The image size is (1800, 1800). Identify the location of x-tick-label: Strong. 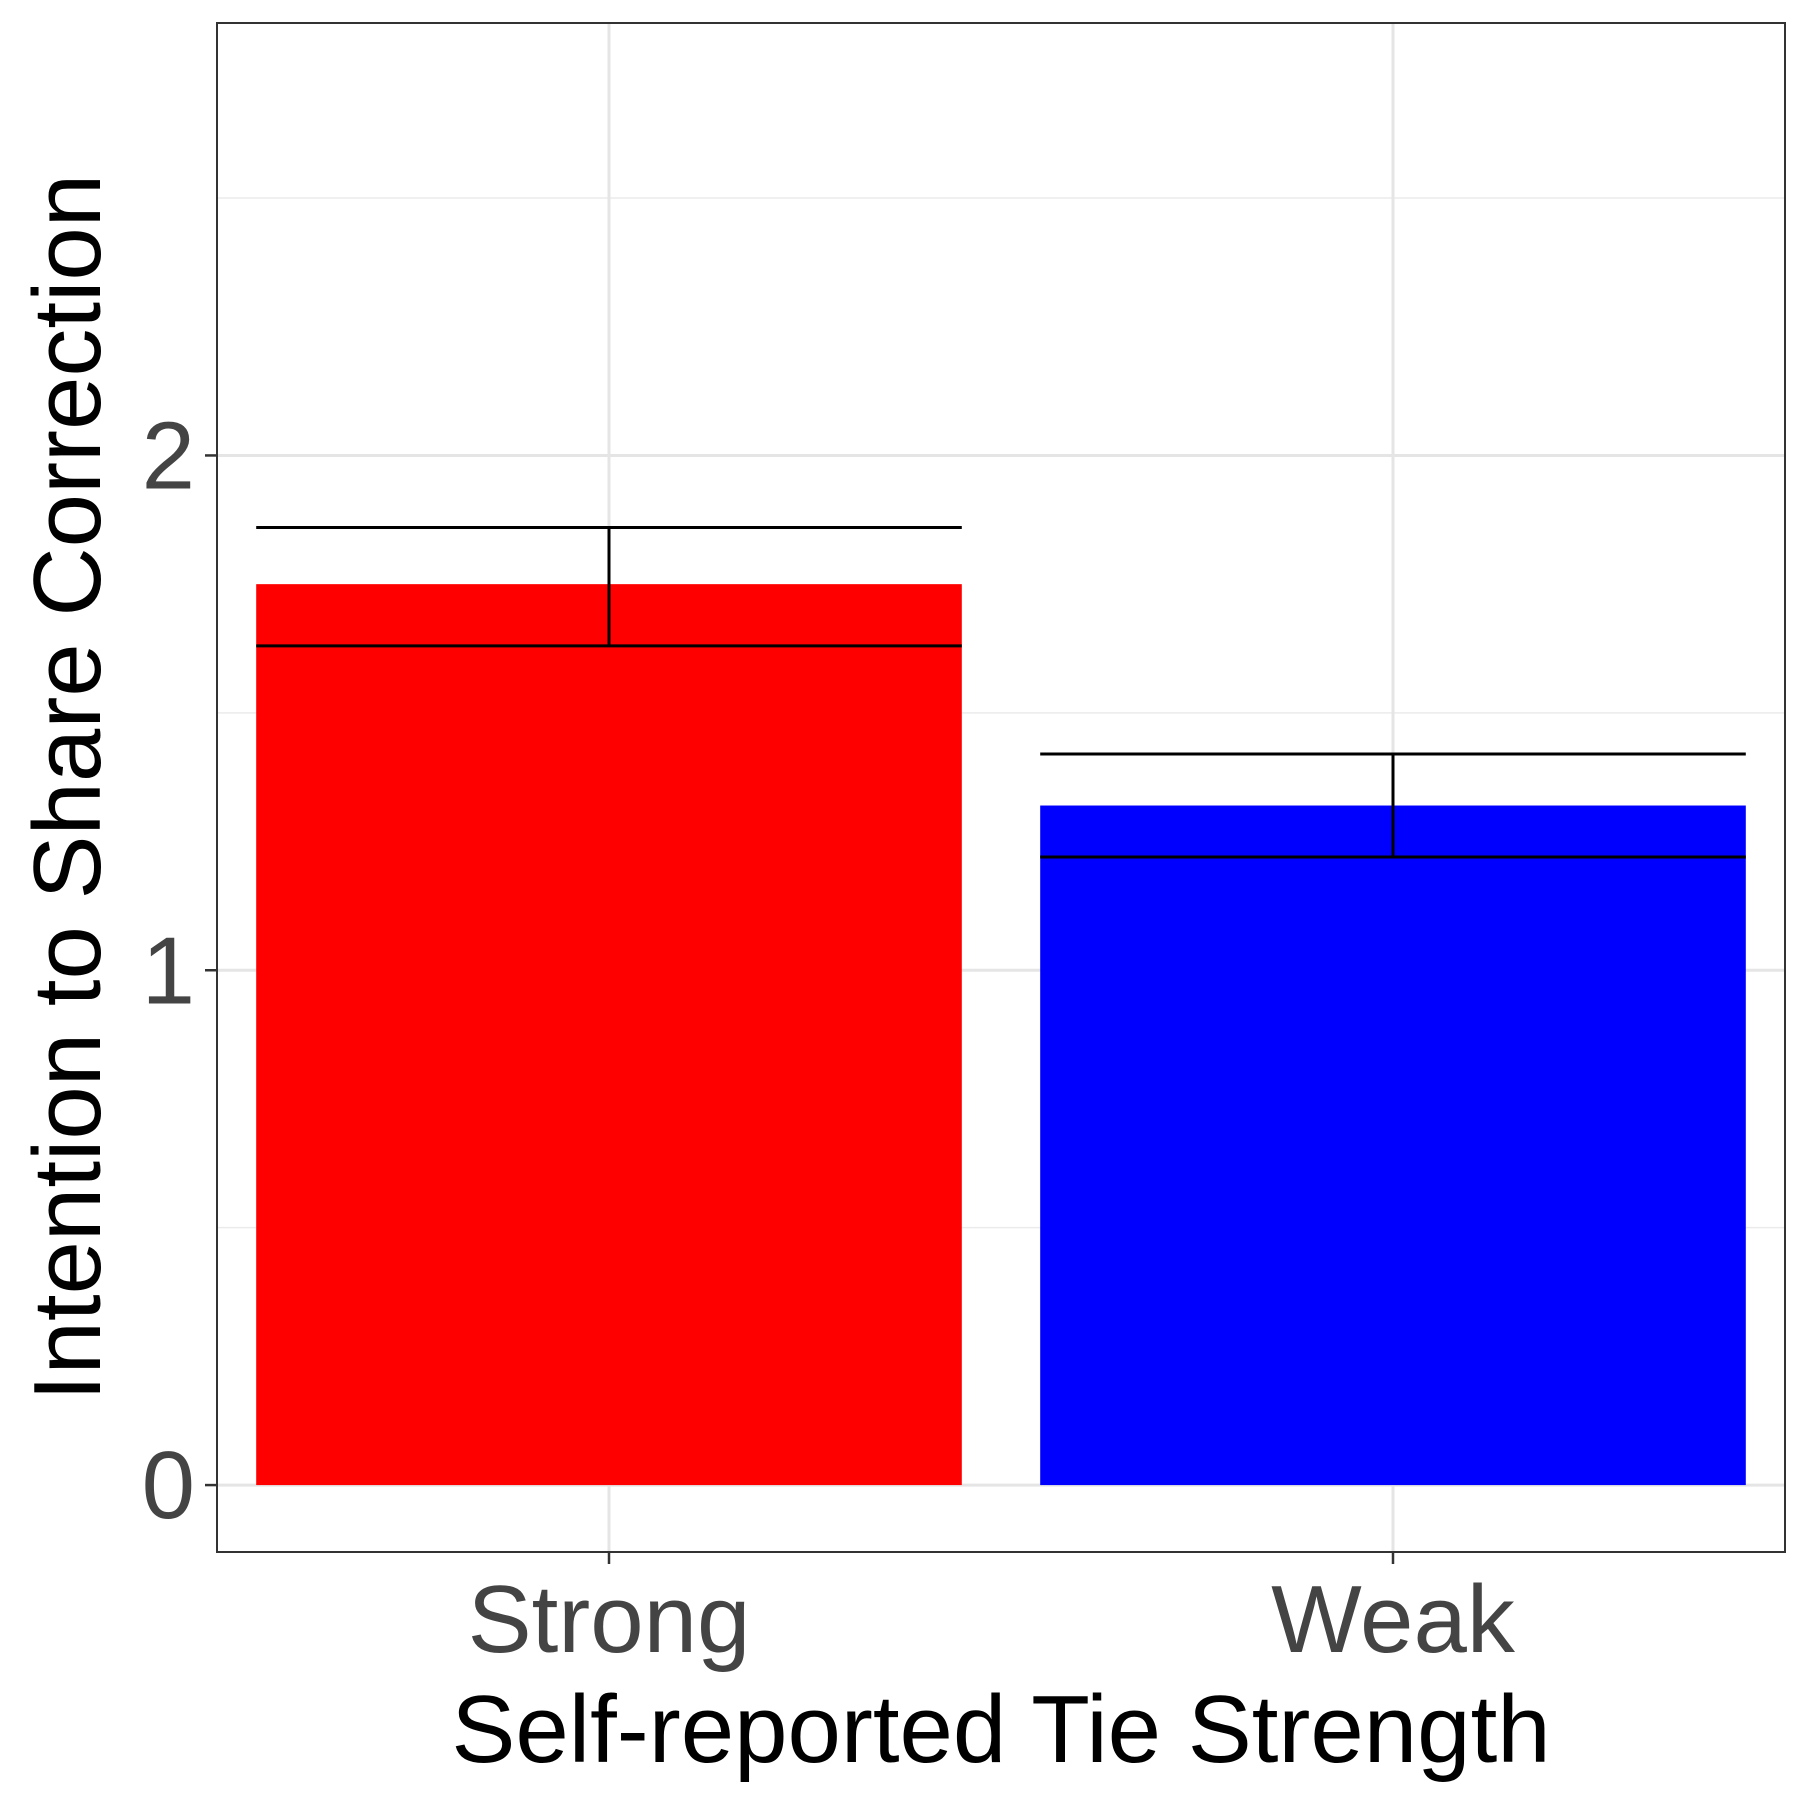
(609, 1619).